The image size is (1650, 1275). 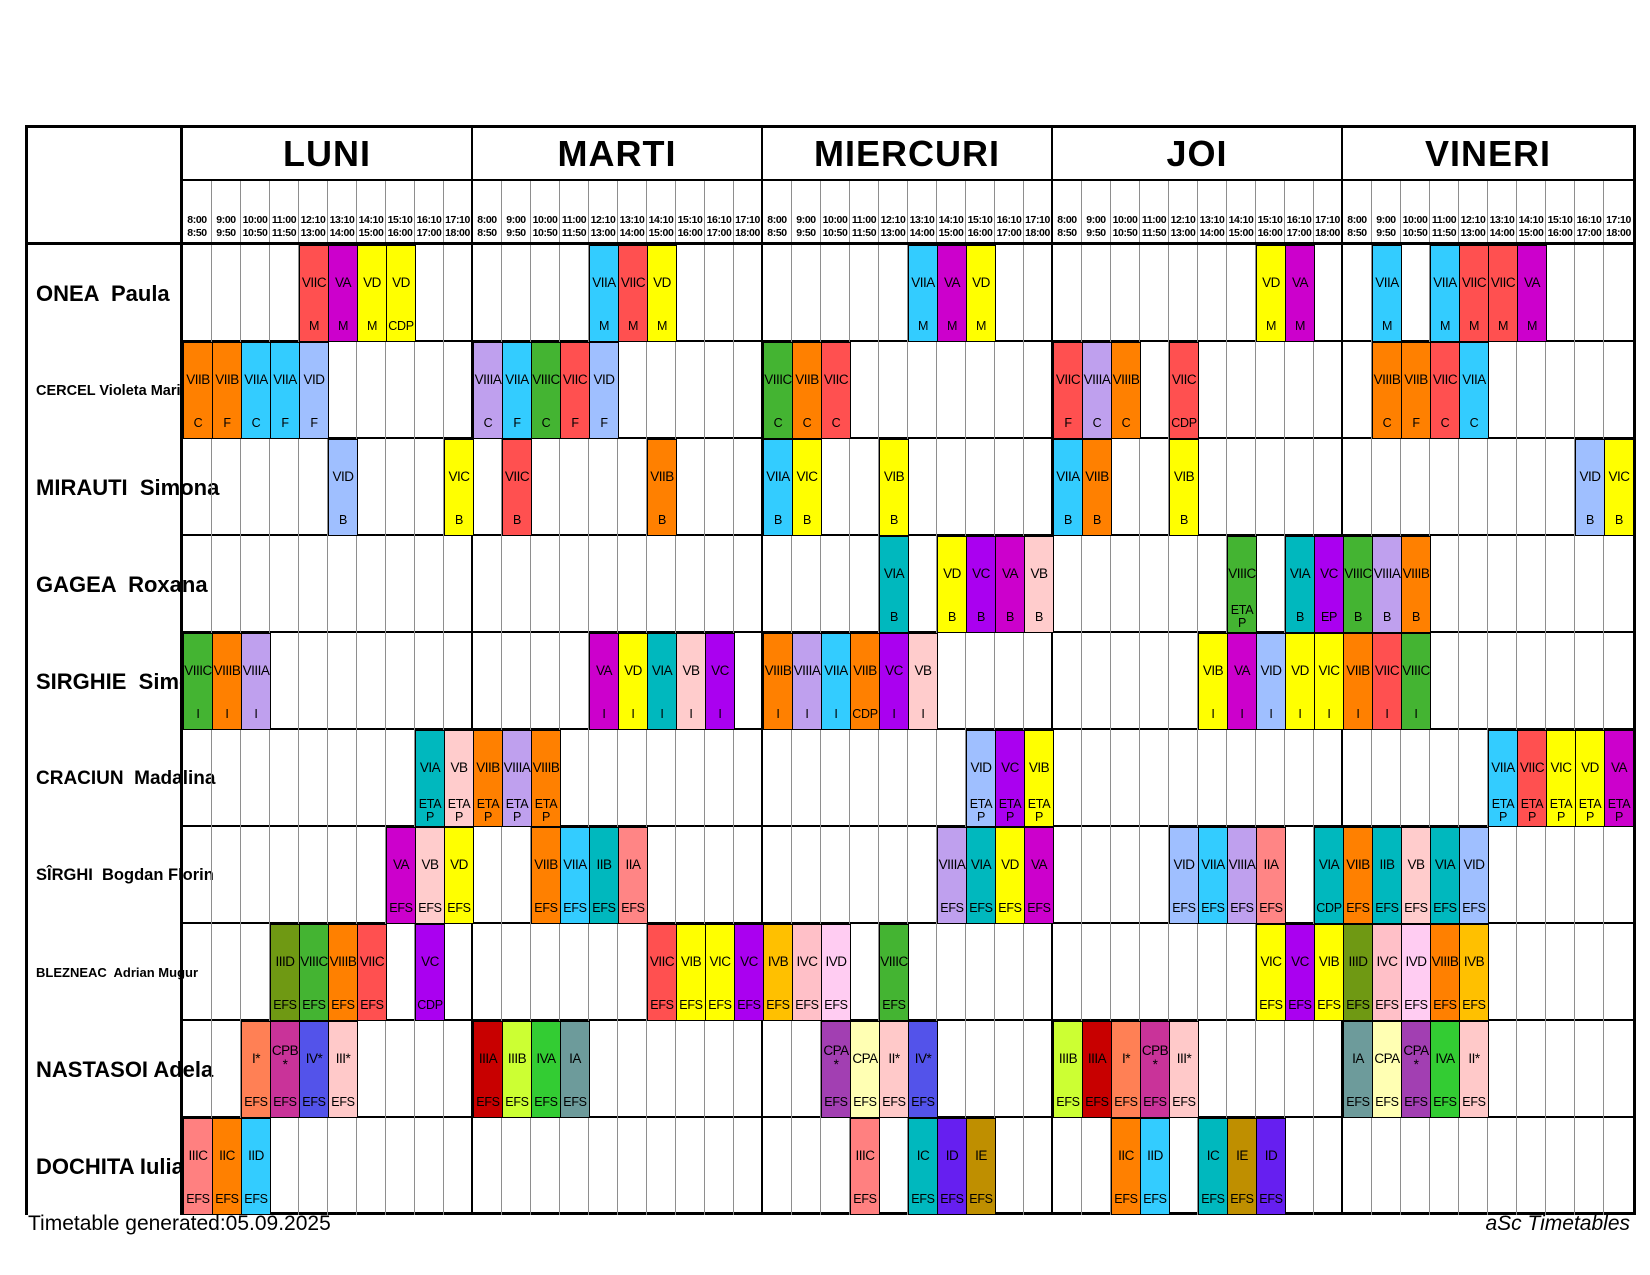 What do you see at coordinates (604, 390) in the screenshot?
I see `lesson-cell: VID F` at bounding box center [604, 390].